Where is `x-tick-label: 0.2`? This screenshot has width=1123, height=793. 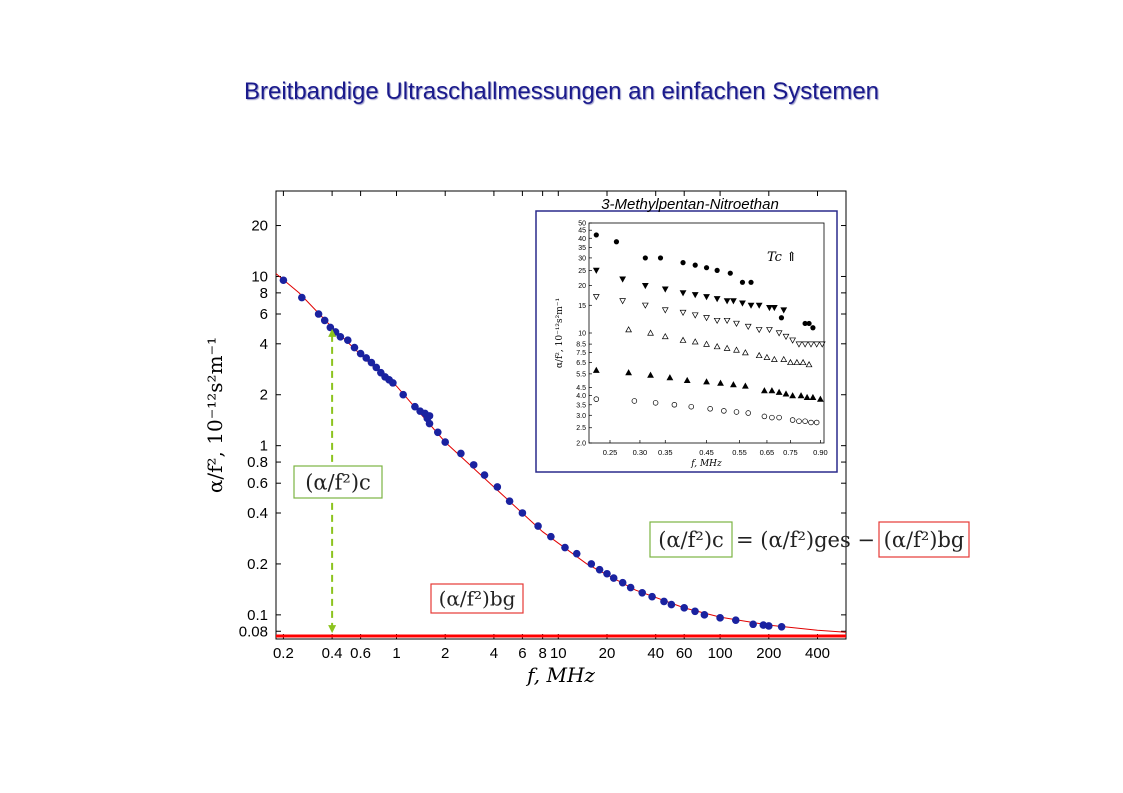
x-tick-label: 0.2 is located at coordinates (283, 653).